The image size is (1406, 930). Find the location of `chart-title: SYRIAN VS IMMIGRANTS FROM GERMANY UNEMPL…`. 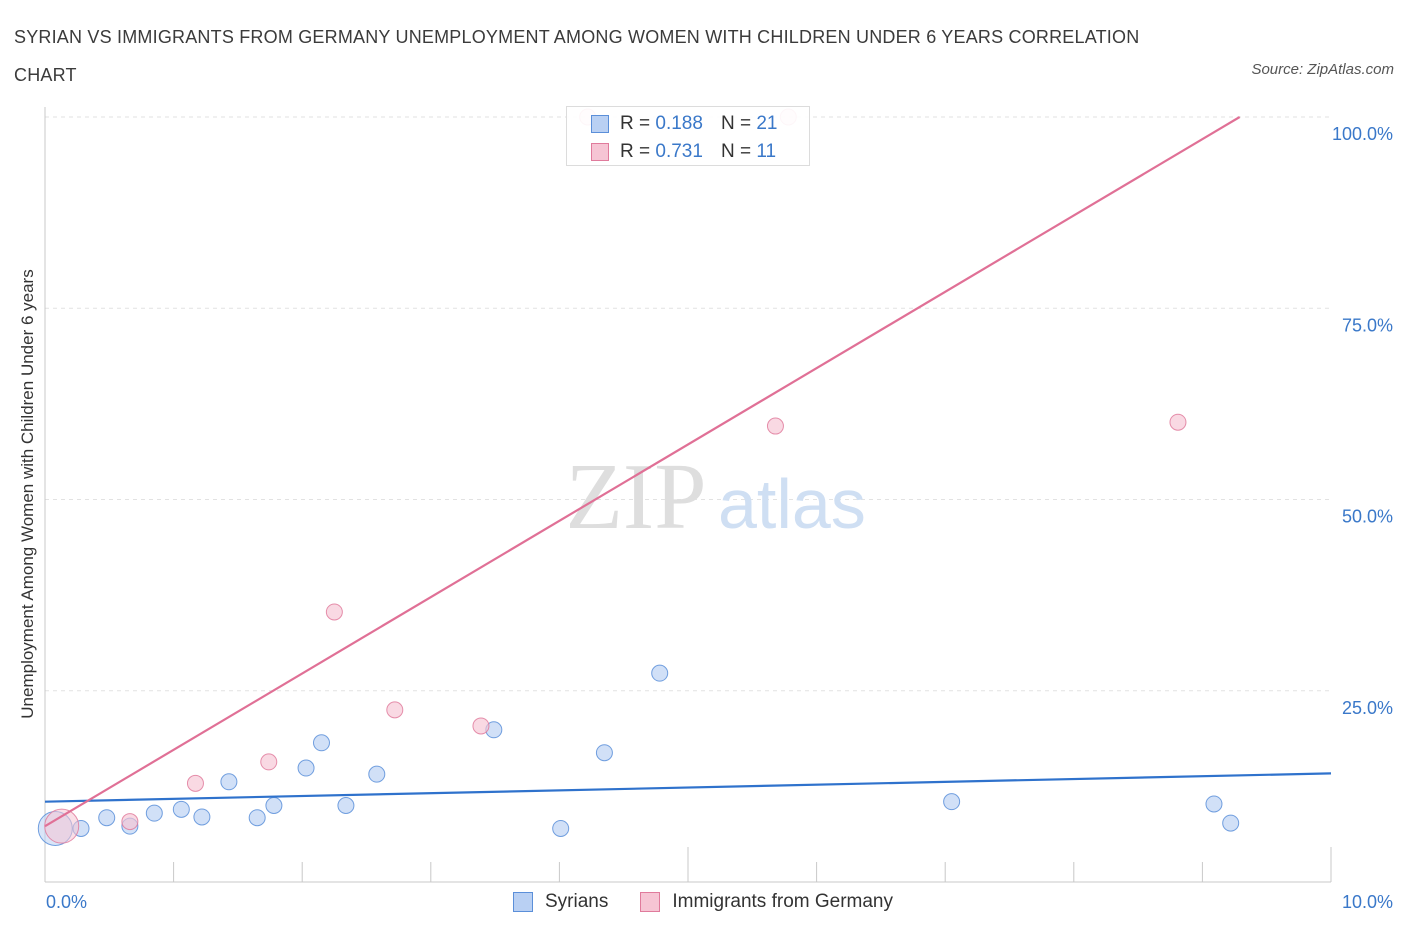

chart-title: SYRIAN VS IMMIGRANTS FROM GERMANY UNEMPL… is located at coordinates (577, 56).